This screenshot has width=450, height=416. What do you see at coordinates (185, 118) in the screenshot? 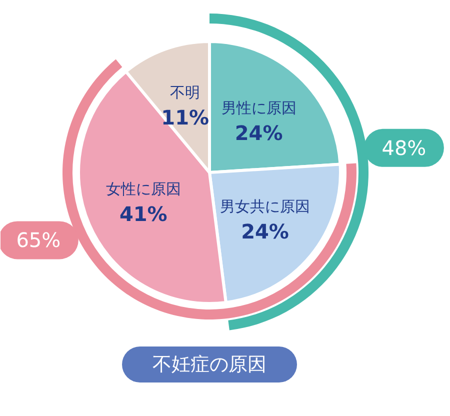
I see `data-label: 11%` at bounding box center [185, 118].